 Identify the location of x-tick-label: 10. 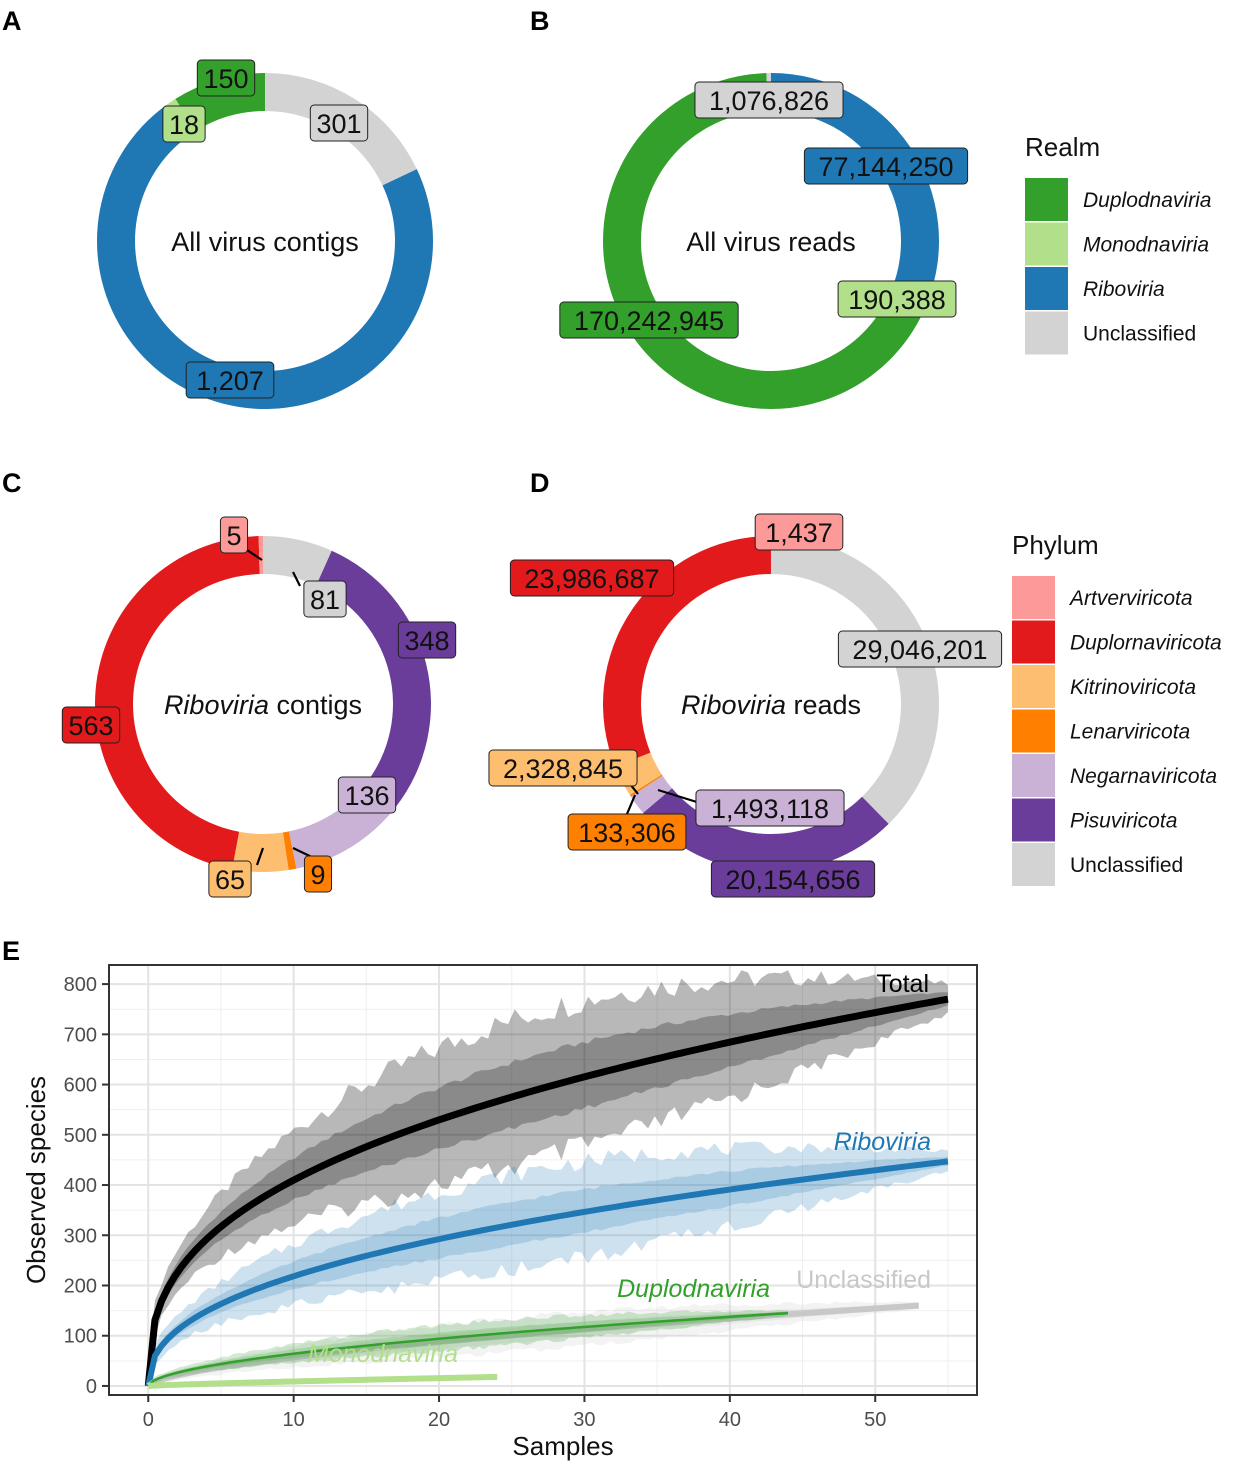
(294, 1420).